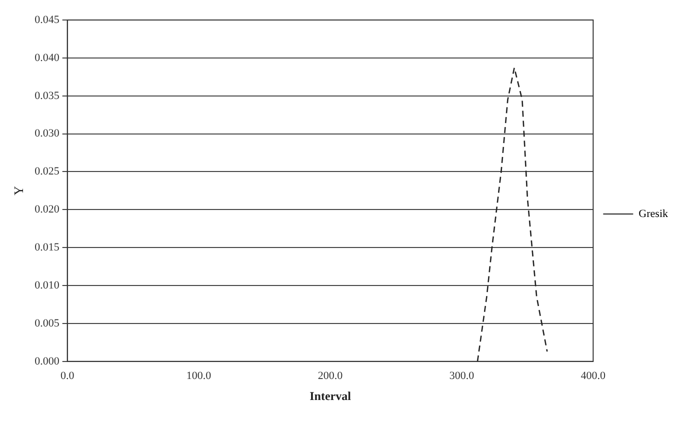 Image resolution: width=700 pixels, height=425 pixels. What do you see at coordinates (47, 58) in the screenshot?
I see `y-tick-label: 0.040` at bounding box center [47, 58].